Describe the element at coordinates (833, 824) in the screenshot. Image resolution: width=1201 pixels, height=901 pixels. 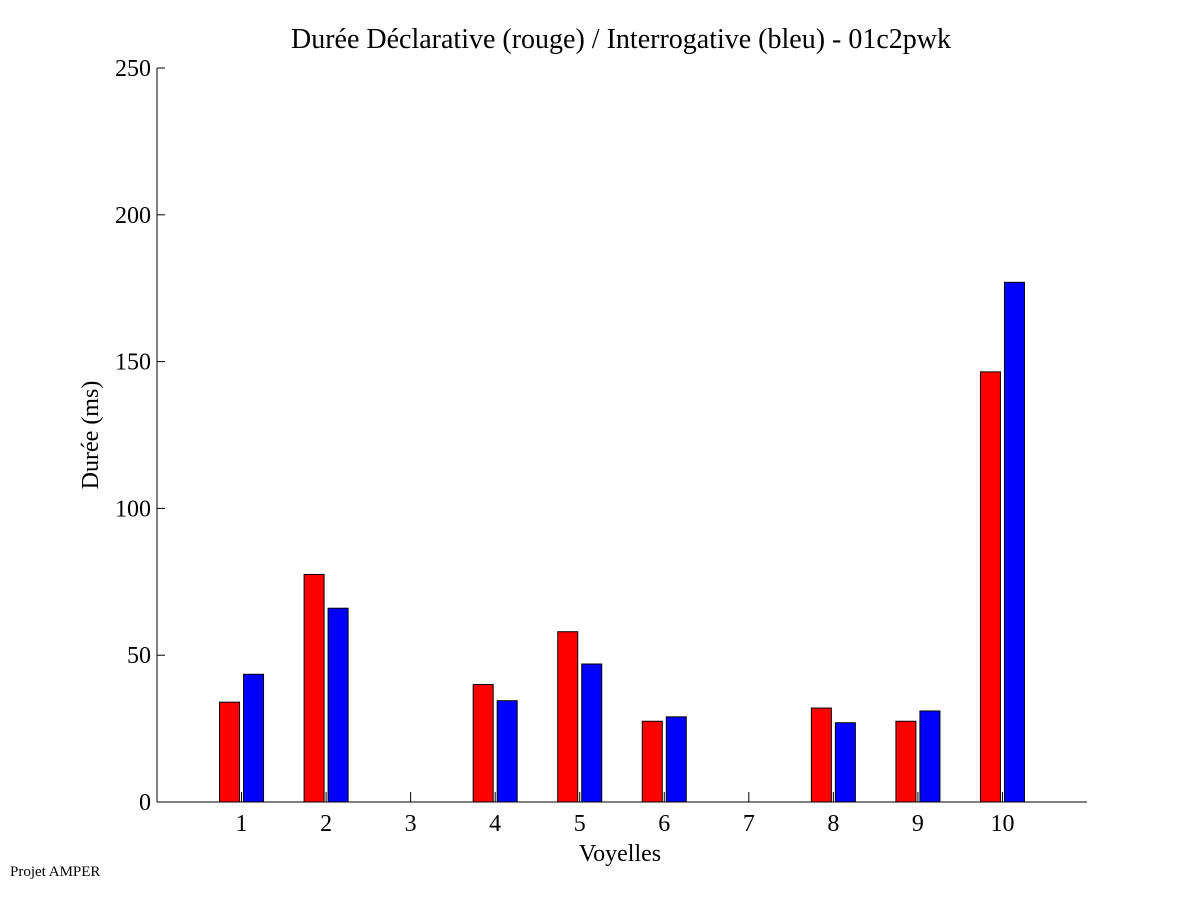
I see `x-tick-label: 8` at that location.